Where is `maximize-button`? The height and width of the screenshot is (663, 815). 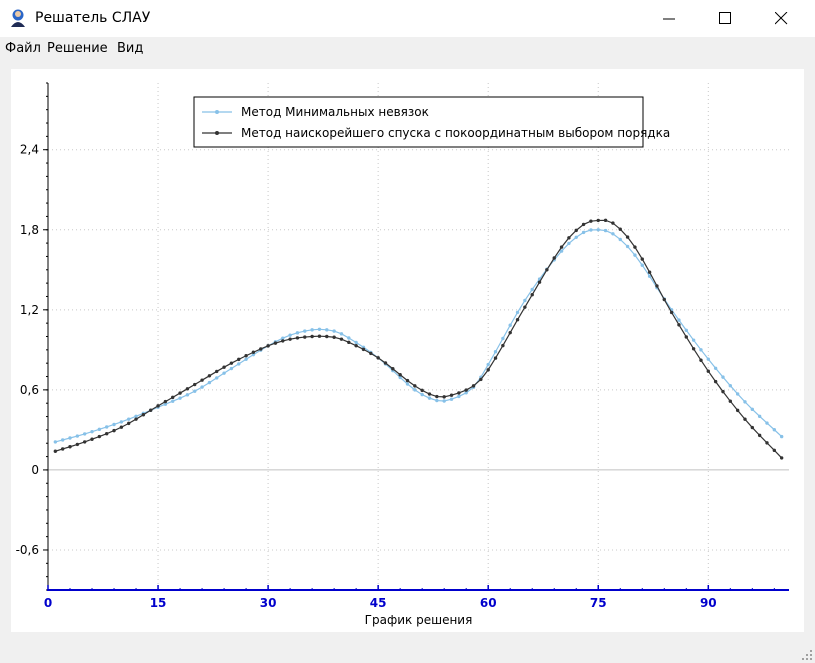 maximize-button is located at coordinates (726, 18).